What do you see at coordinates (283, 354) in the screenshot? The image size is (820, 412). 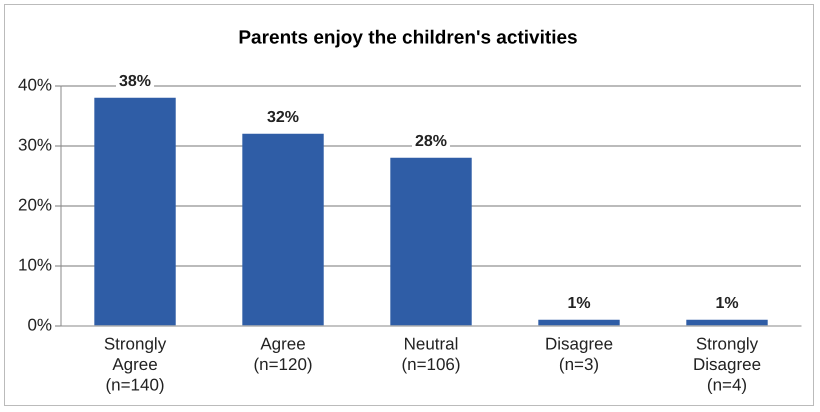 I see `x-tick-label: Agree (n=120)` at bounding box center [283, 354].